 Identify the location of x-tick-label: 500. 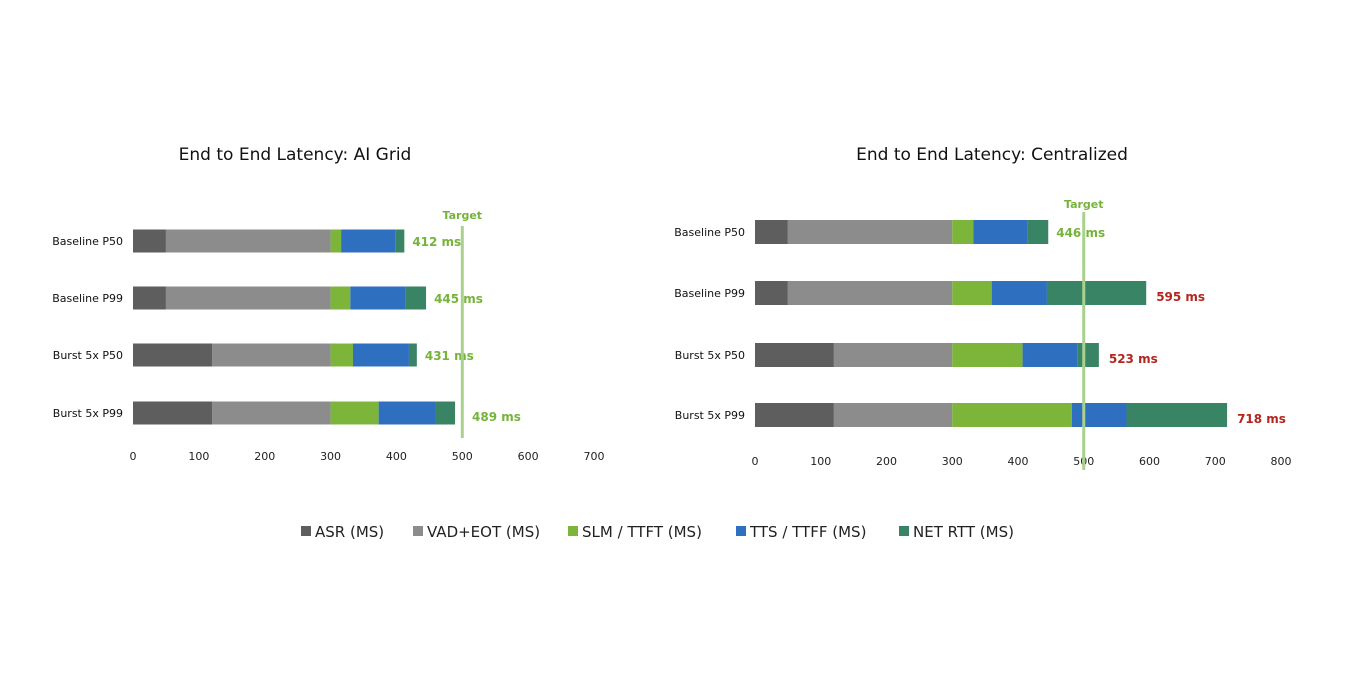
(462, 456).